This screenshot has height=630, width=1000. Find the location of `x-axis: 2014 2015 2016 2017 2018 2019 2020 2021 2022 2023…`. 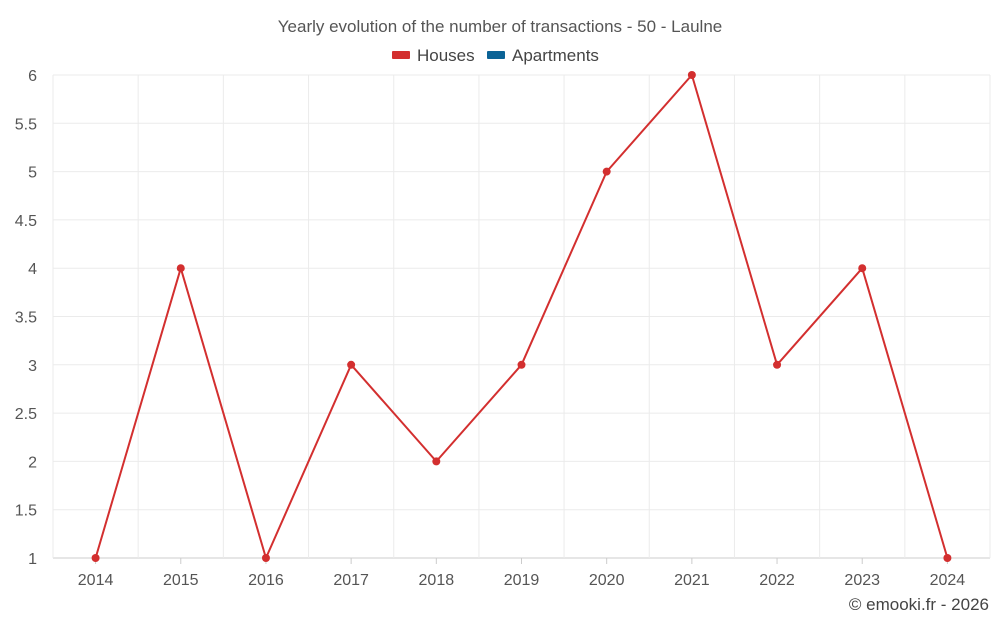

x-axis: 2014 2015 2016 2017 2018 2019 2020 2021 2022 2023… is located at coordinates (522, 573).